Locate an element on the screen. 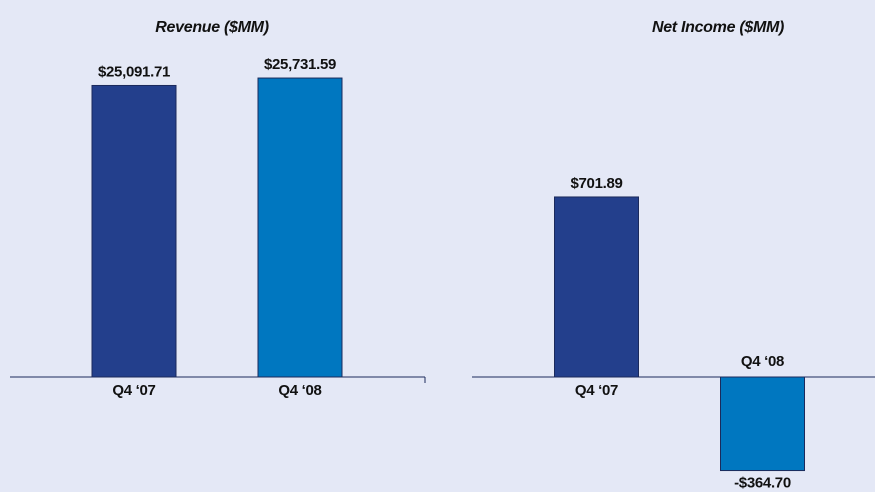 Image resolution: width=875 pixels, height=492 pixels. chart-title: Net Income ($MM) is located at coordinates (718, 27).